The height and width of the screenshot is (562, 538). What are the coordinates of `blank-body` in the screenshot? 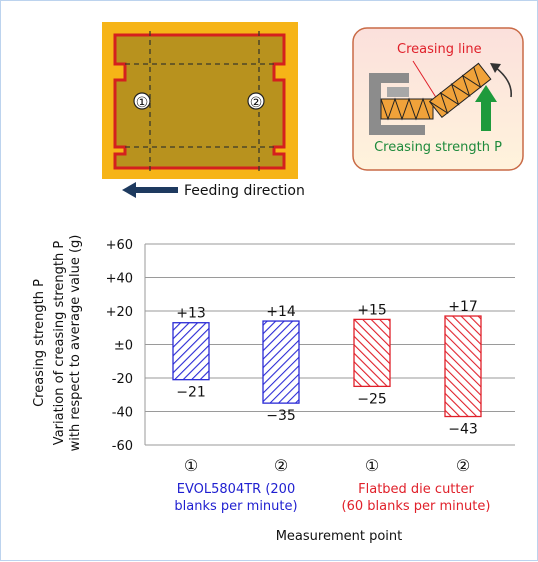 It's located at (199, 101).